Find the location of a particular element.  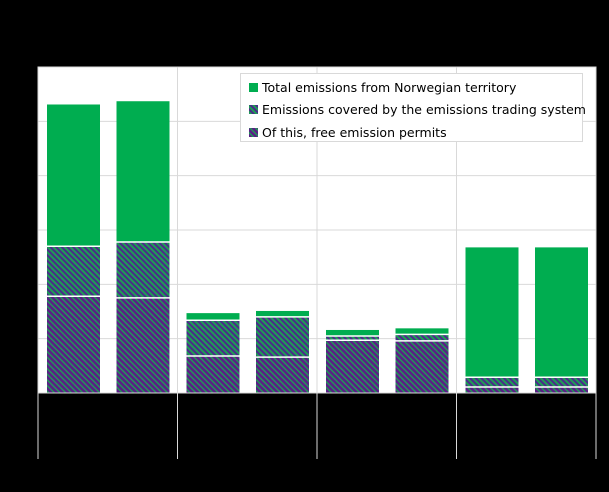

legend-item-free: Of this, free emission permits is located at coordinates (415, 132).